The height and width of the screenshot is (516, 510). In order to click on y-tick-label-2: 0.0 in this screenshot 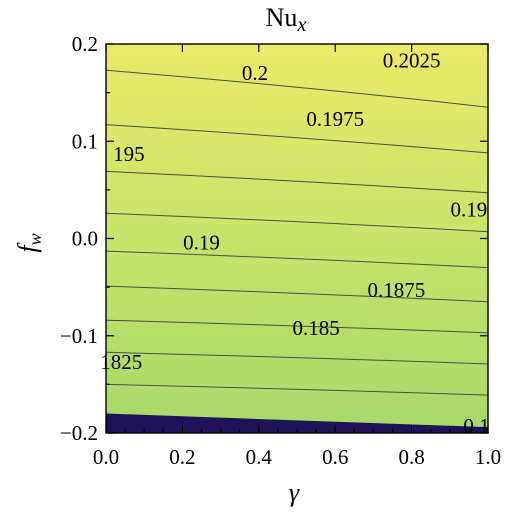, I will do `click(85, 239)`.